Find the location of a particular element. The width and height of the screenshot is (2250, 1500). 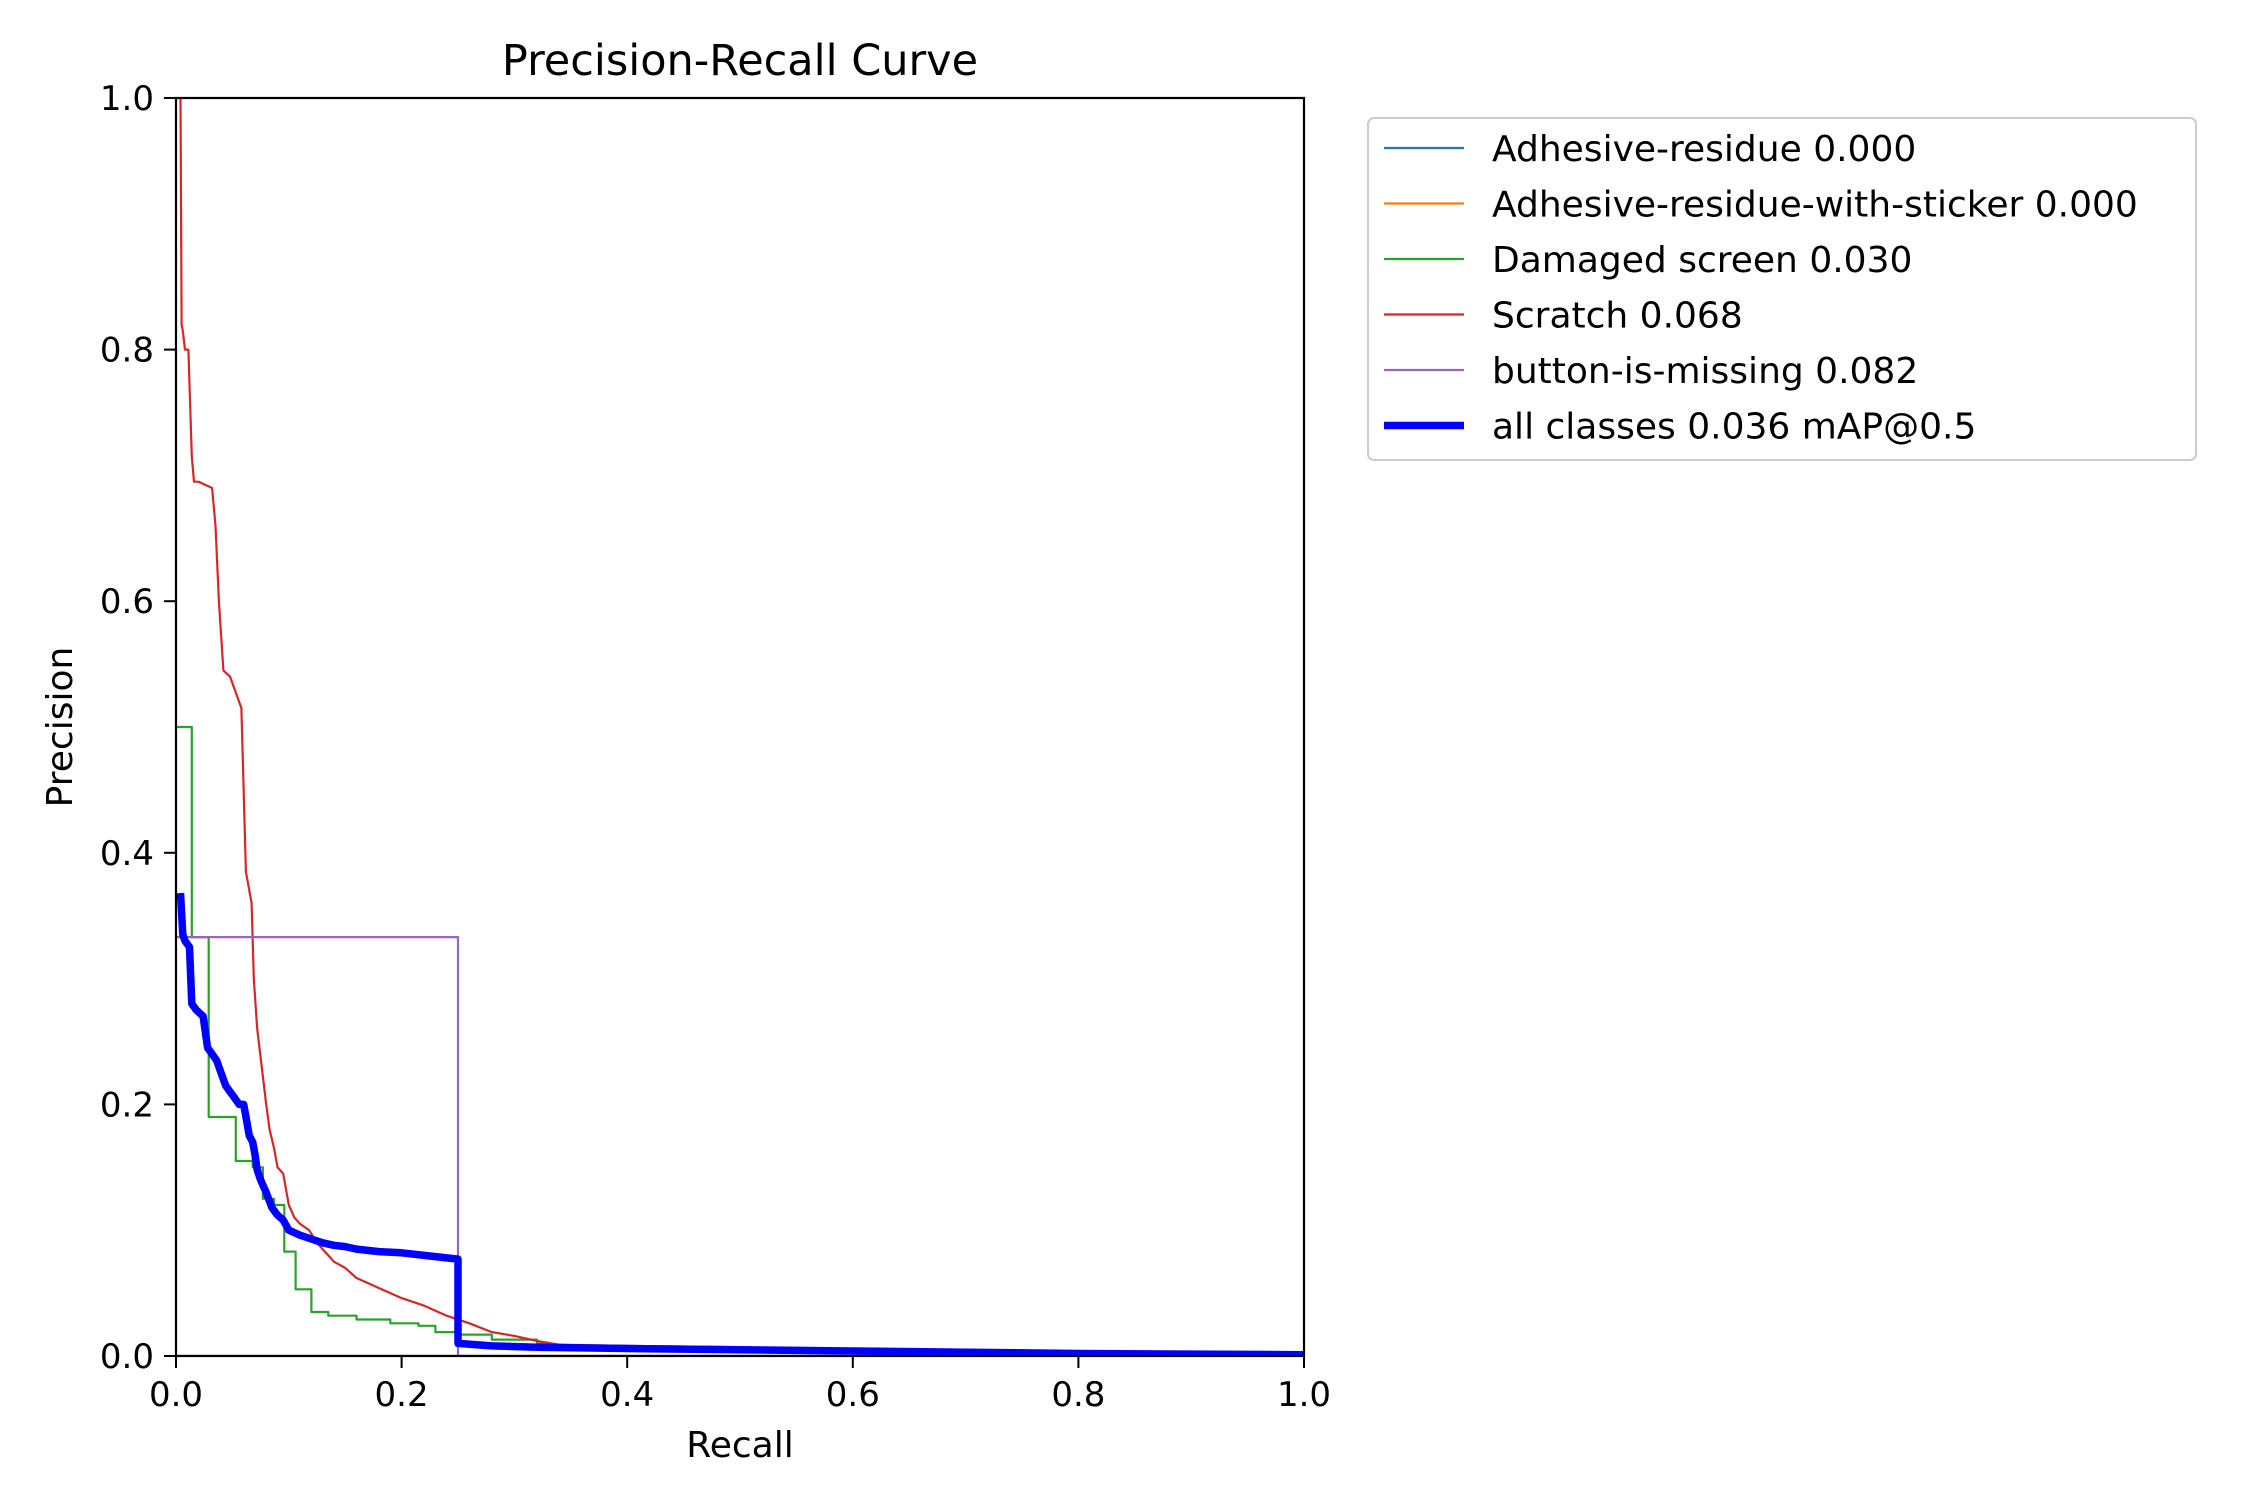

x-tick-label: 0.0 is located at coordinates (176, 1395).